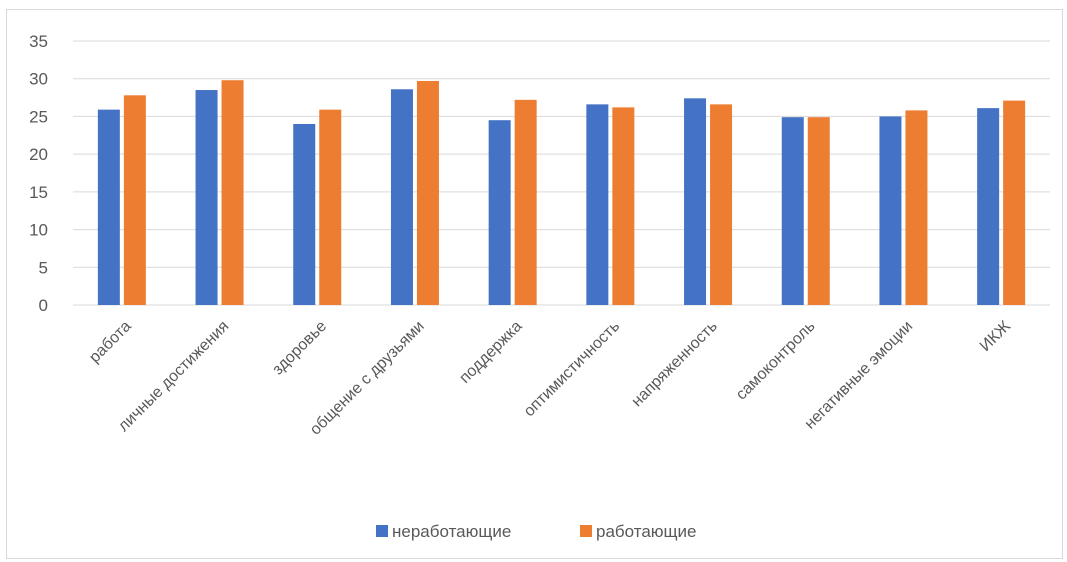  What do you see at coordinates (38, 116) in the screenshot?
I see `y-tick-label-25: 25` at bounding box center [38, 116].